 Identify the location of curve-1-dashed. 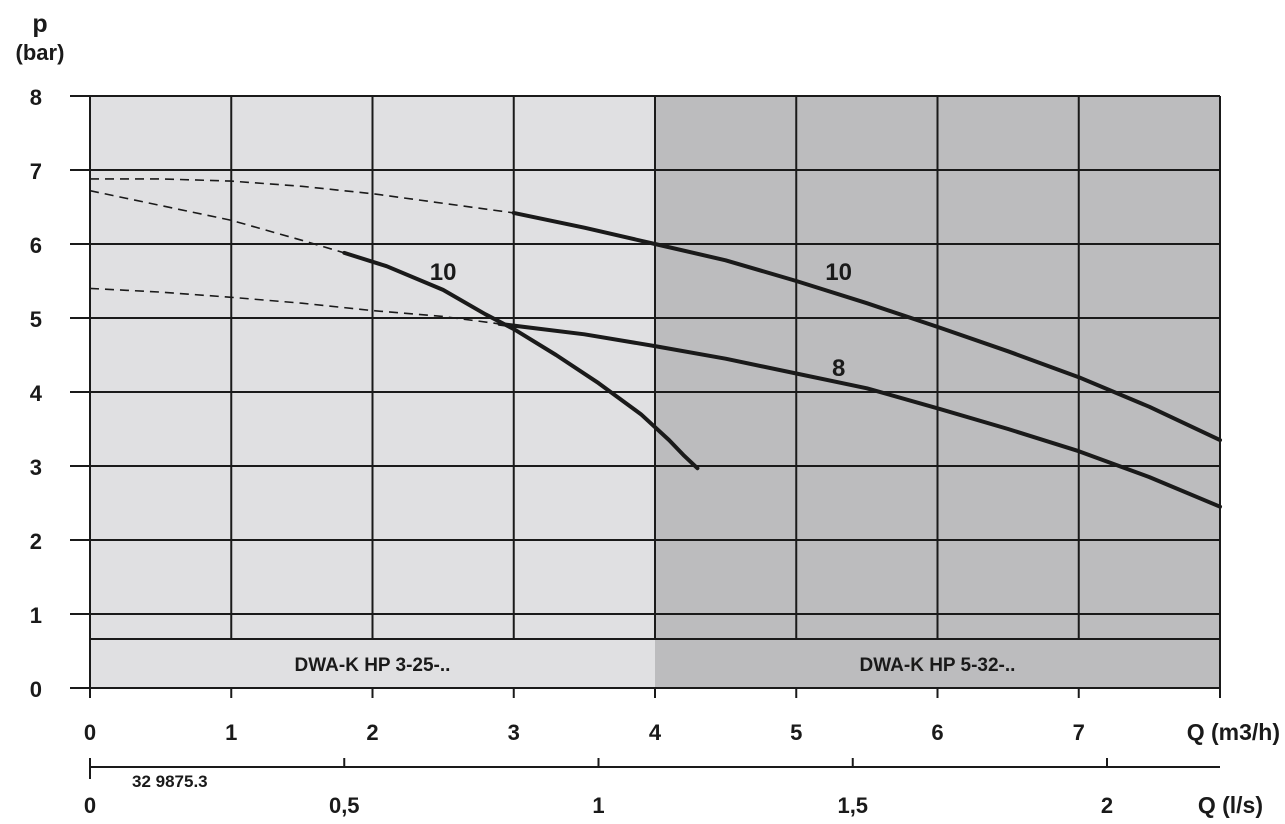
(217, 221).